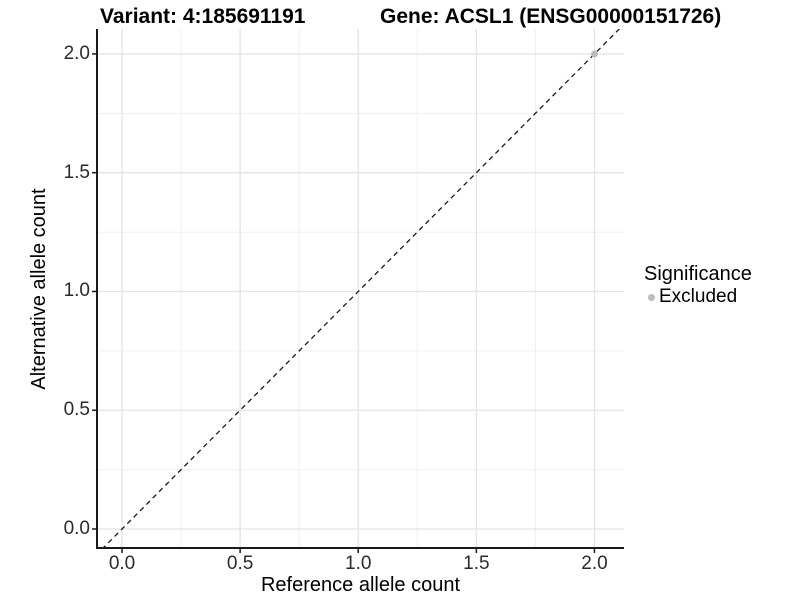 This screenshot has height=600, width=800. Describe the element at coordinates (240, 563) in the screenshot. I see `x-tick-label: 0.5` at that location.